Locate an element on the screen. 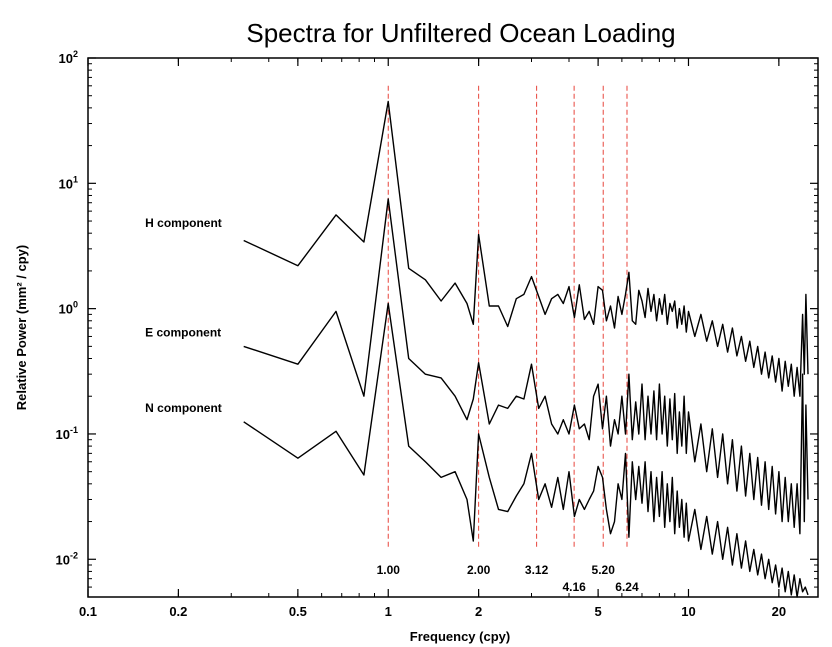 Image resolution: width=832 pixels, height=647 pixels. x-tick-label: 0.2 is located at coordinates (178, 611).